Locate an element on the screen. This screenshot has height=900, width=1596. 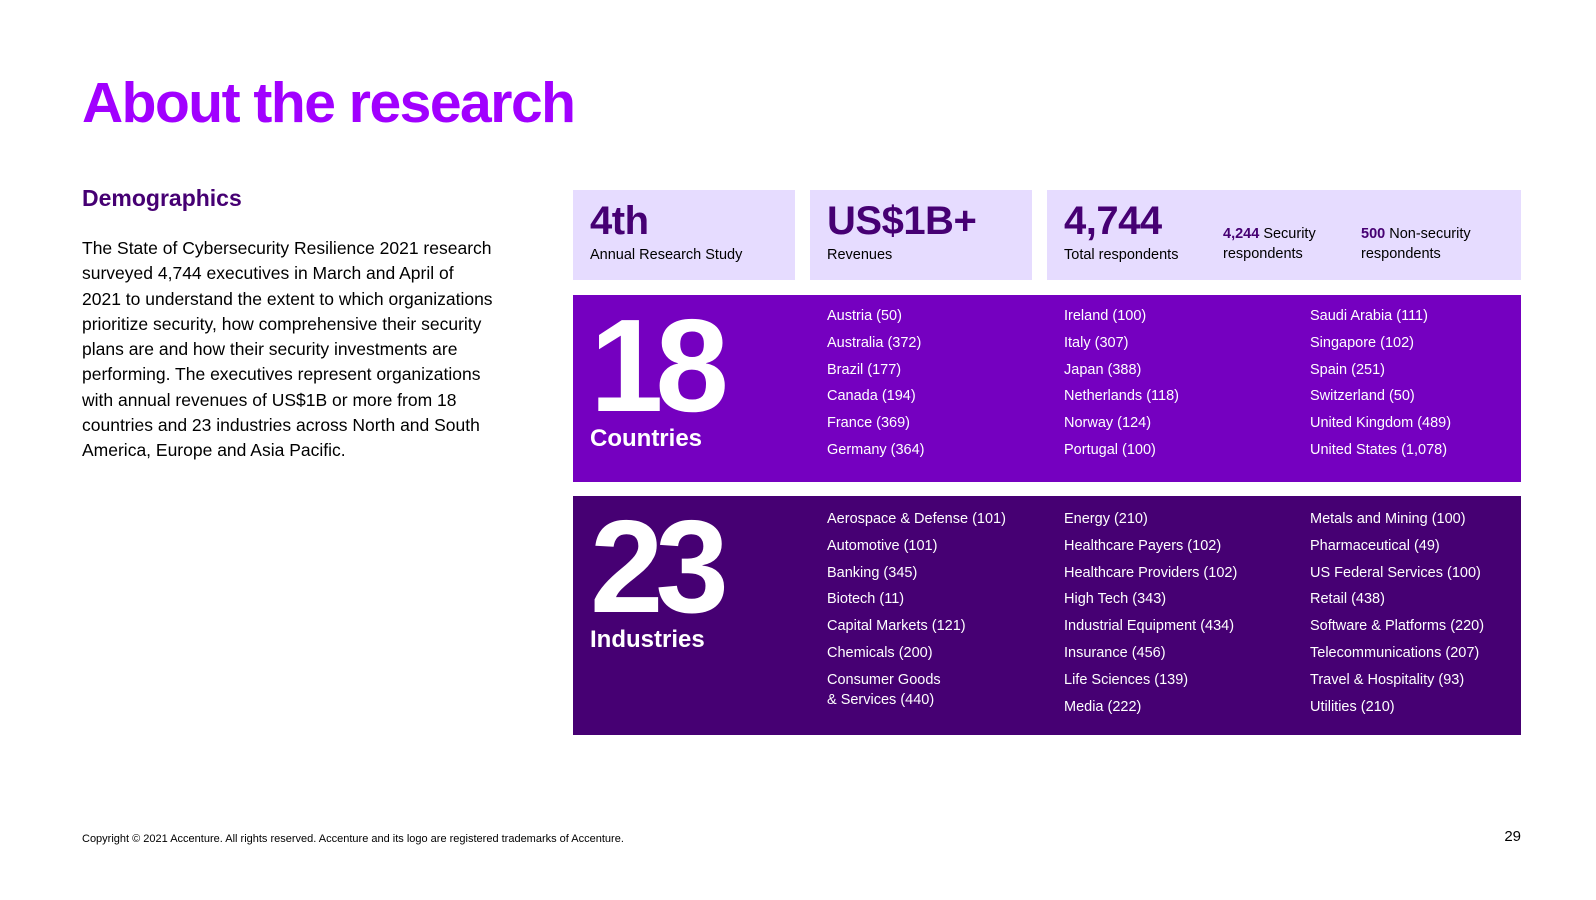
list-item: Australia (372) is located at coordinates (874, 342).